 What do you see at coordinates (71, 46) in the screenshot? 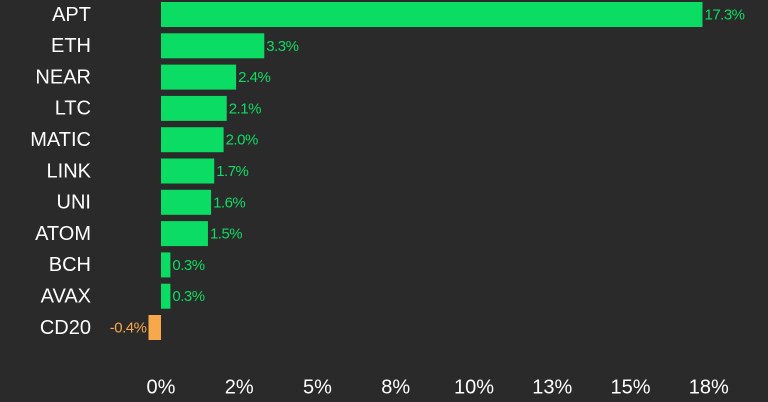
I see `category-label: ETH` at bounding box center [71, 46].